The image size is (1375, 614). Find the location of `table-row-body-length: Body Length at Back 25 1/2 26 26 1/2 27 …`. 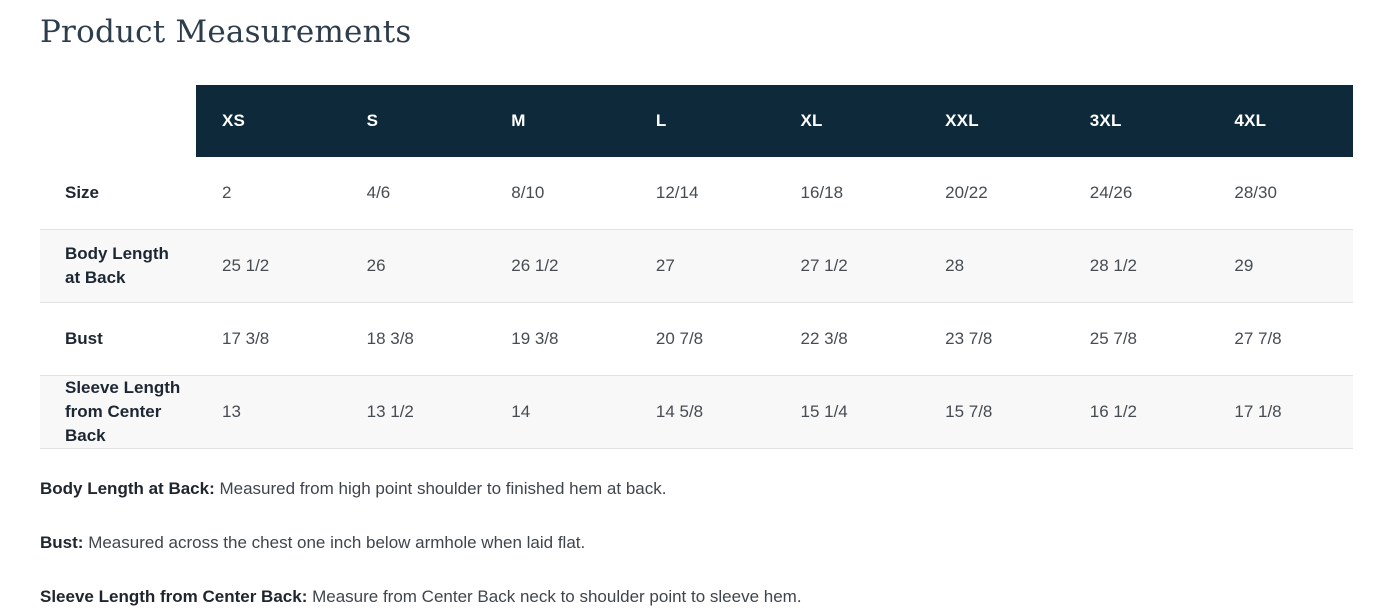

table-row-body-length: Body Length at Back 25 1/2 26 26 1/2 27 … is located at coordinates (696, 266).